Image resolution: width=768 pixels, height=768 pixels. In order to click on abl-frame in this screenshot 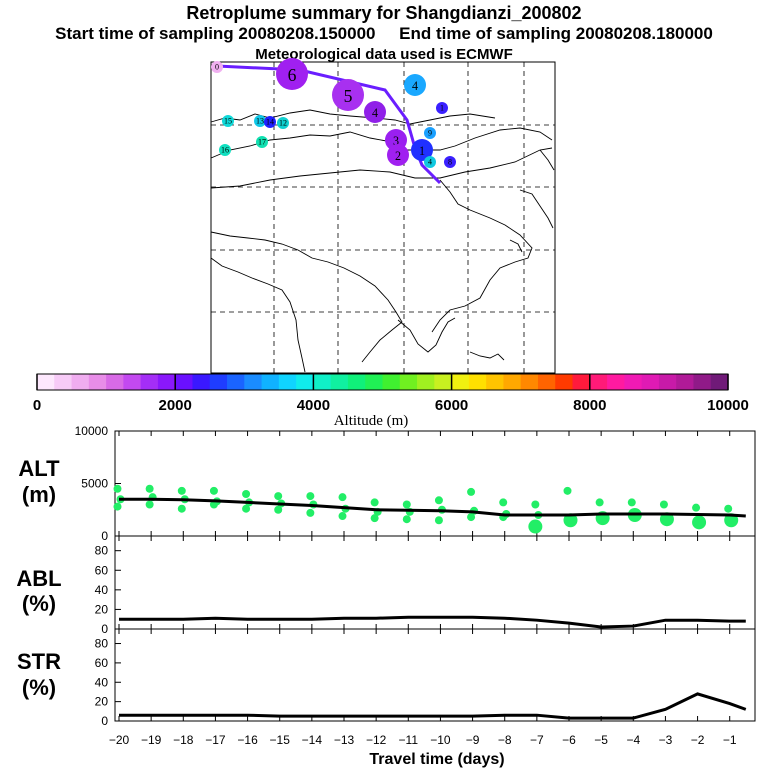, I will do `click(435, 582)`.